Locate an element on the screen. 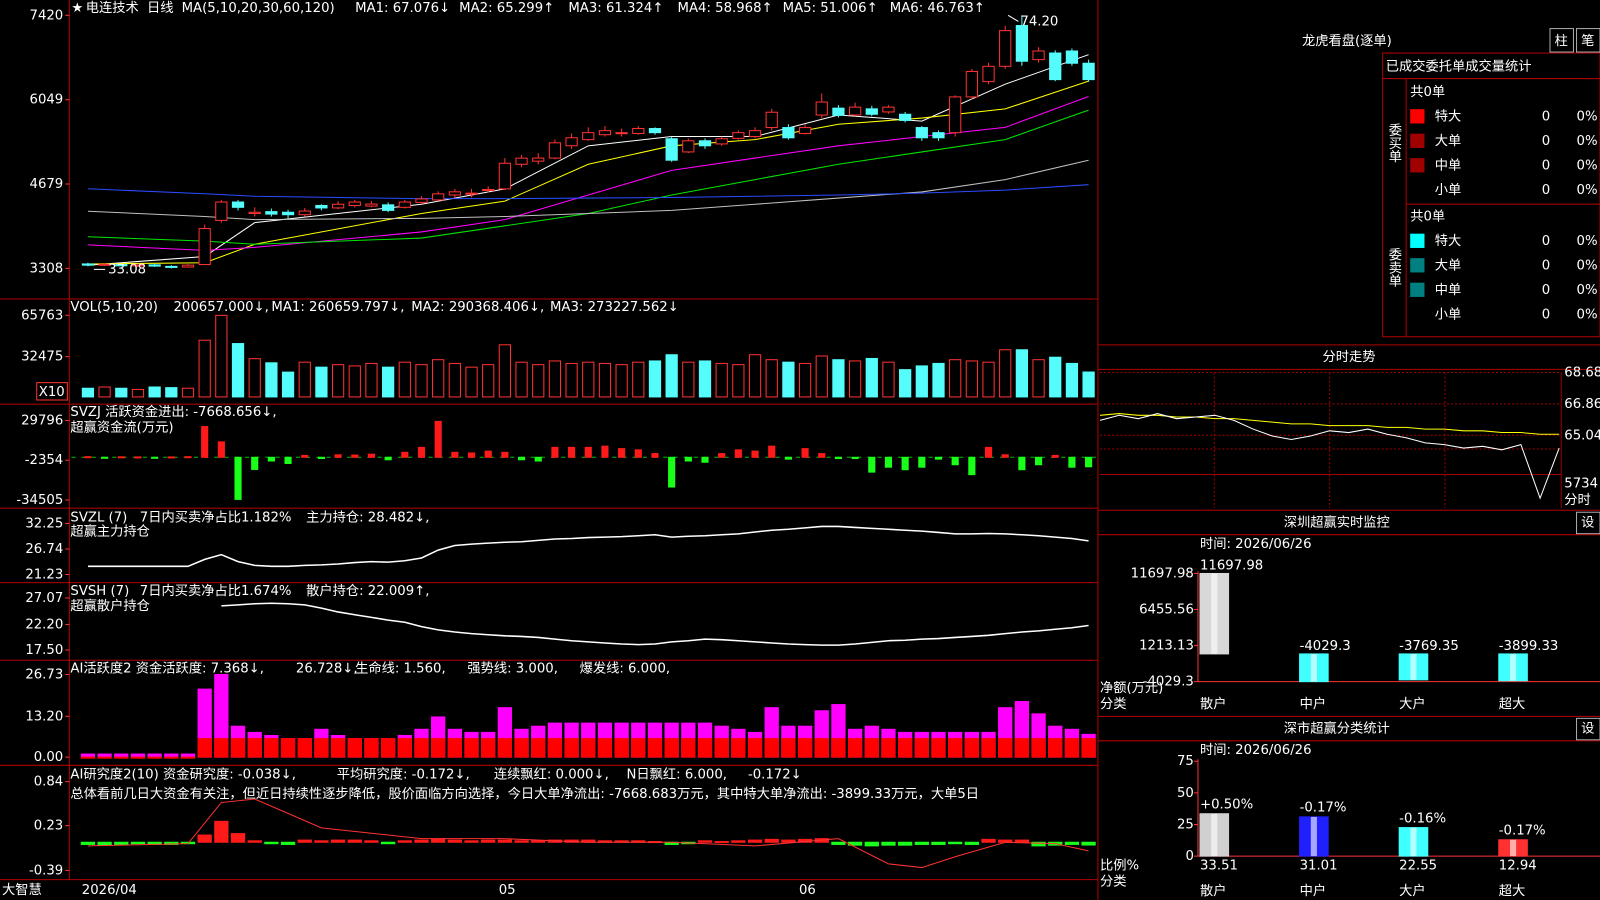 This screenshot has width=1600, height=900. value-label: -4029.3 is located at coordinates (1325, 646).